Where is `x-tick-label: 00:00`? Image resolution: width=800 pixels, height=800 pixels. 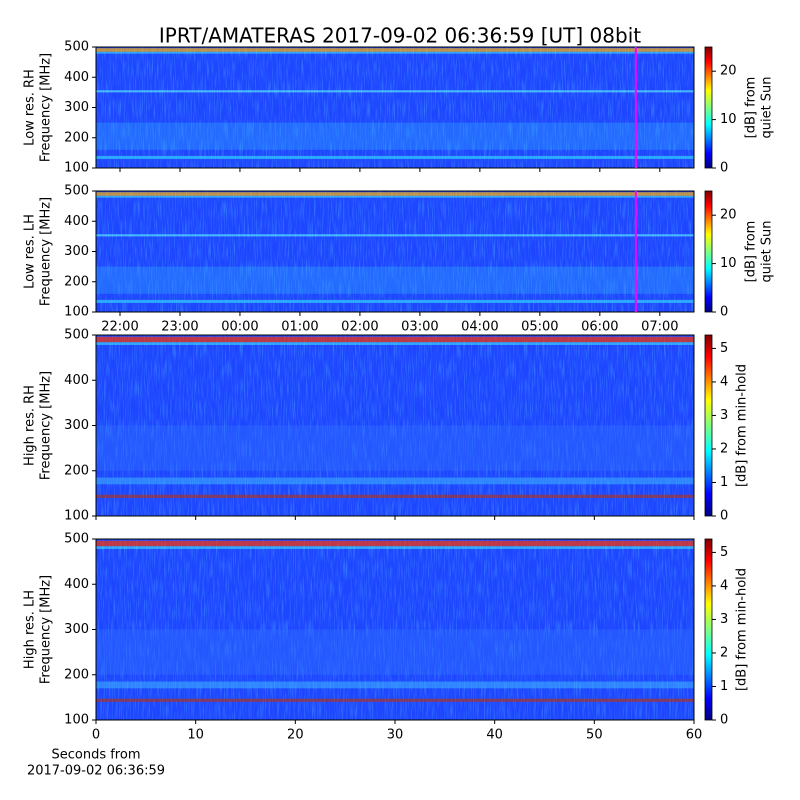
x-tick-label: 00:00 is located at coordinates (239, 327).